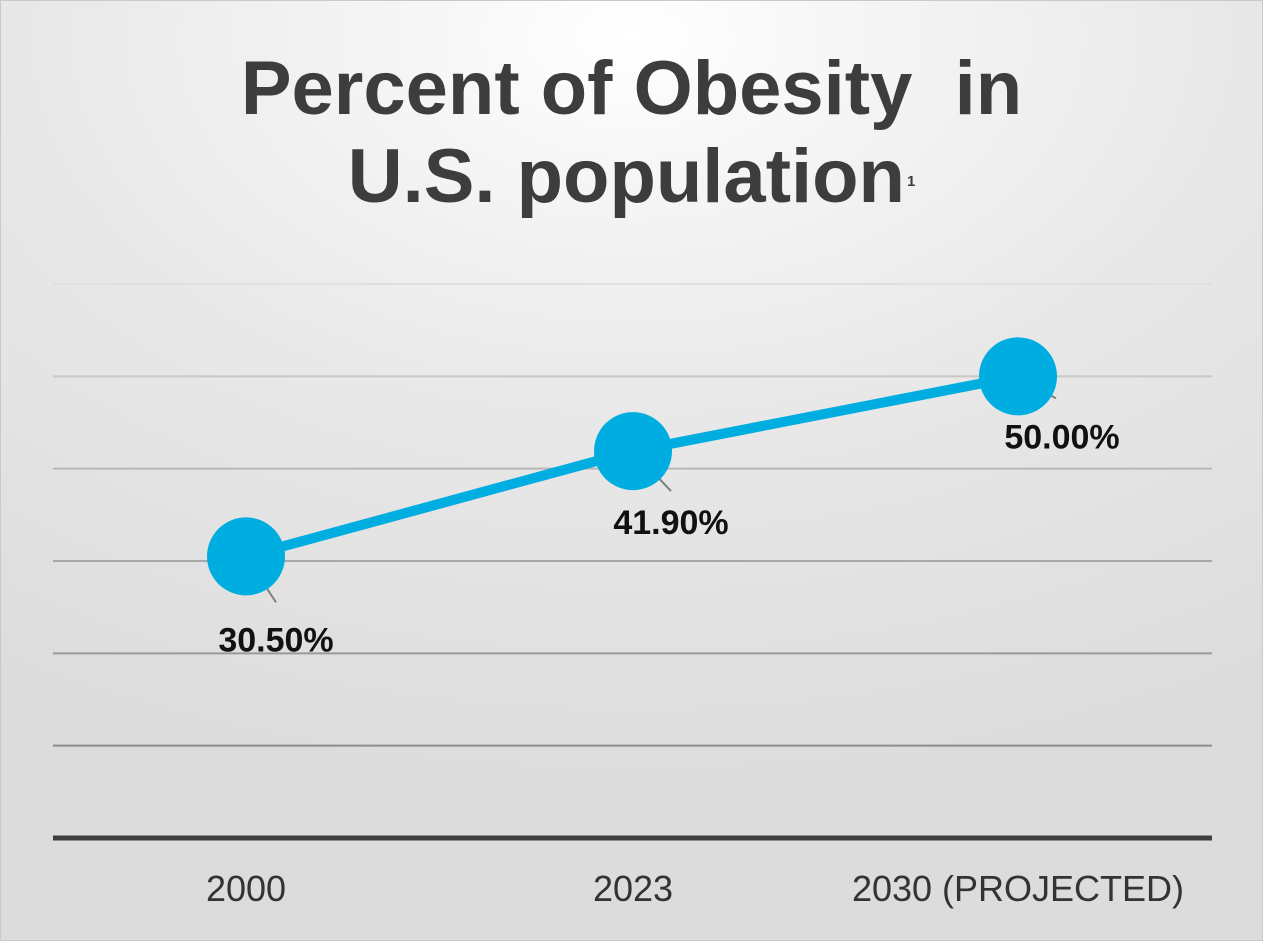 This screenshot has height=942, width=1263. Describe the element at coordinates (633, 451) in the screenshot. I see `data-point-2023` at that location.